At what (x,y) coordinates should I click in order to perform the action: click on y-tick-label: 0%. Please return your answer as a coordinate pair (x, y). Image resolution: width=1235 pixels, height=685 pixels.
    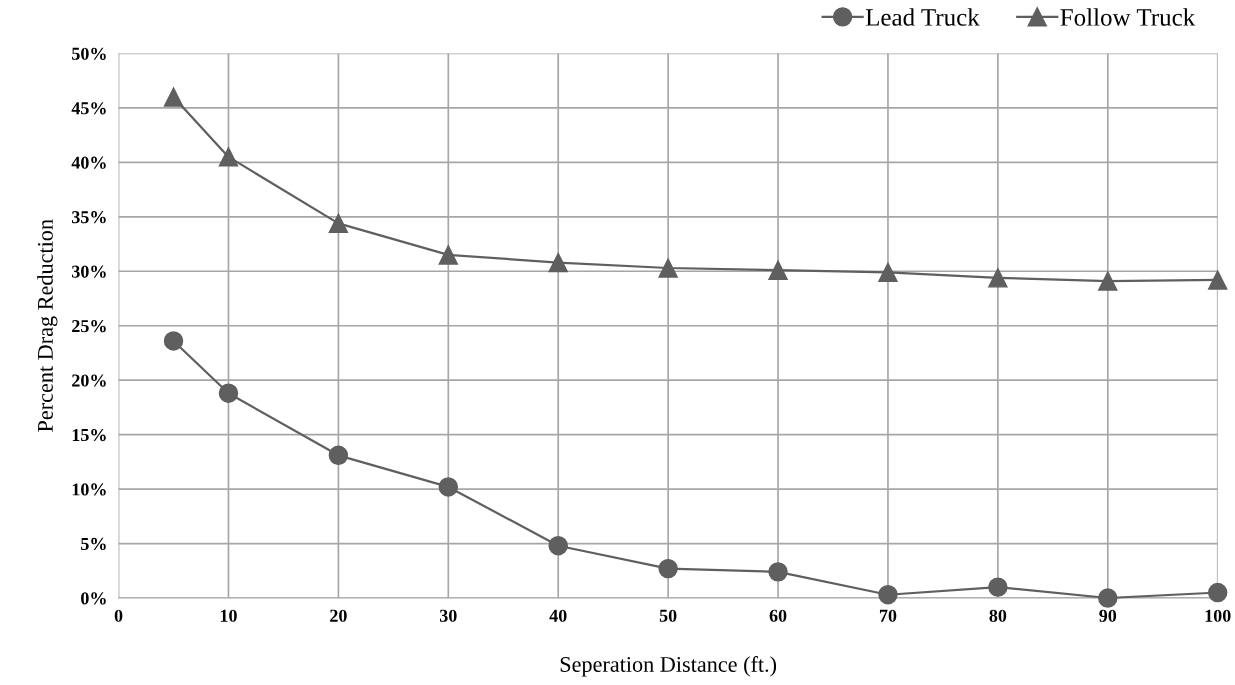
    Looking at the image, I should click on (93, 598).